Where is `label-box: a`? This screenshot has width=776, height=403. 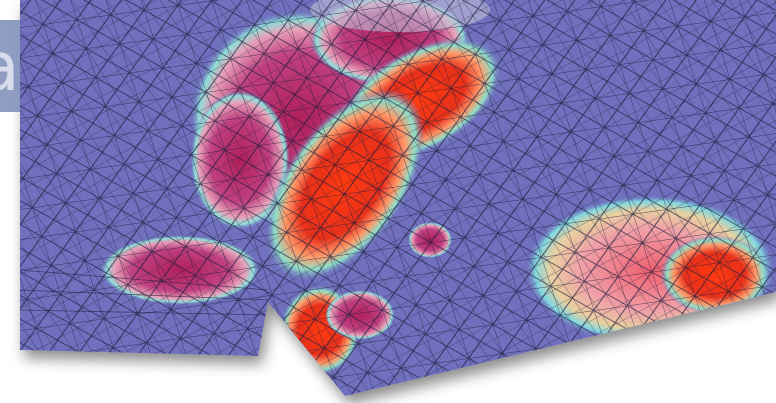 label-box: a is located at coordinates (10, 66).